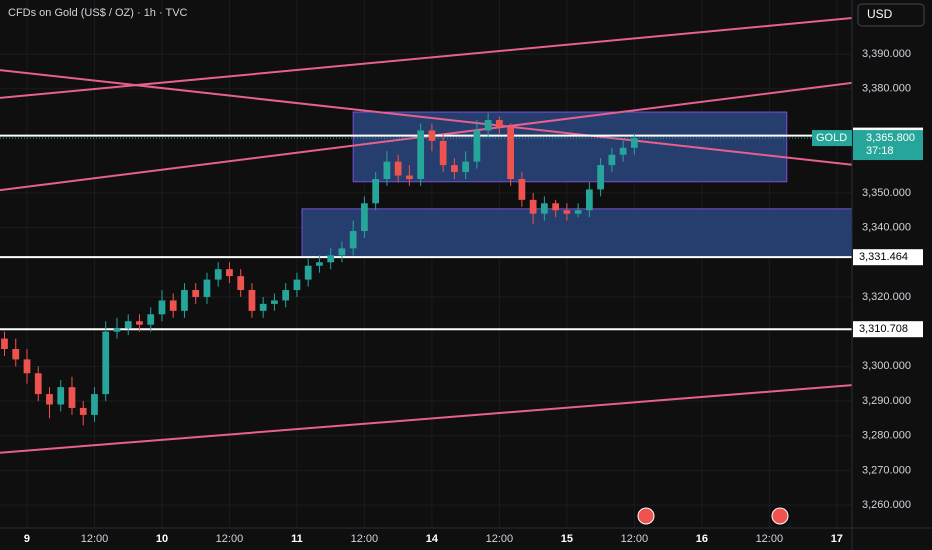 Image resolution: width=932 pixels, height=550 pixels. I want to click on x-tick-label: 17, so click(837, 539).